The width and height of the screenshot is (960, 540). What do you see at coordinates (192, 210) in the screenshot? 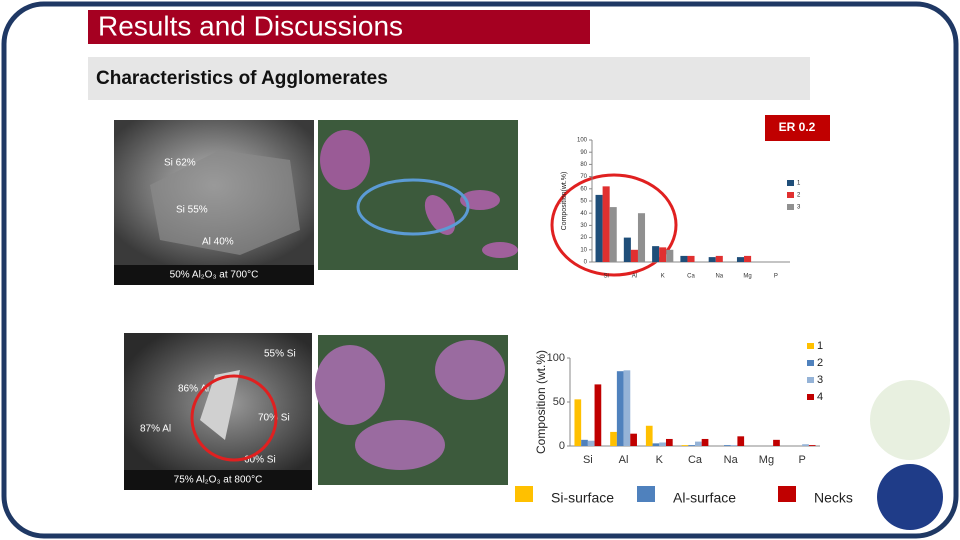
I see `image-label: Si 55%` at bounding box center [192, 210].